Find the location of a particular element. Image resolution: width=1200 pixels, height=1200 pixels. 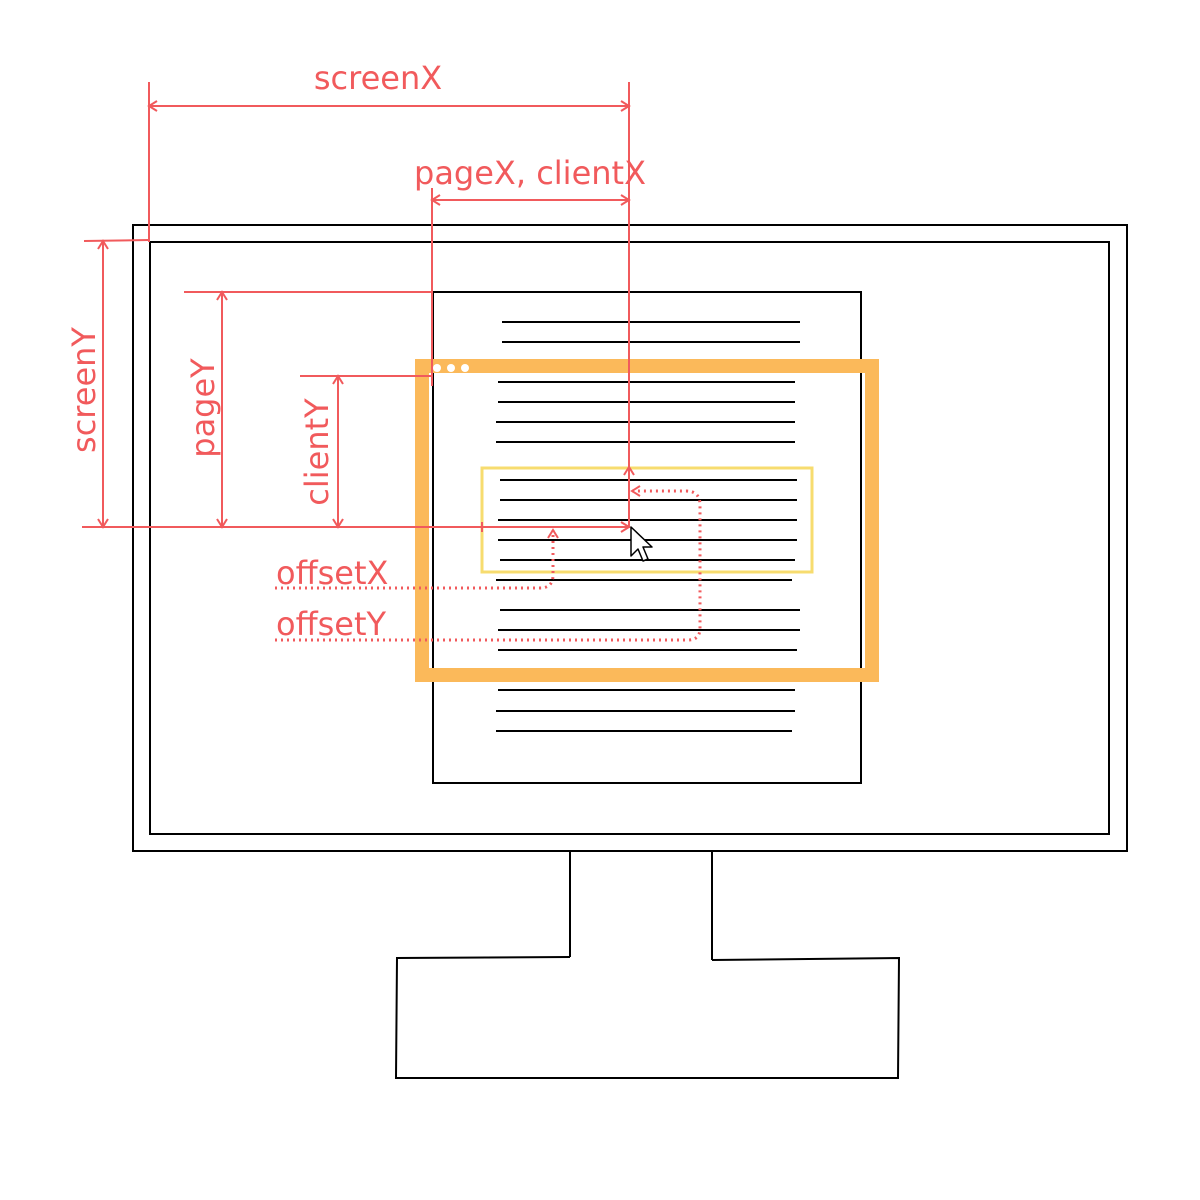

client-y-arrow-top is located at coordinates (338, 379).